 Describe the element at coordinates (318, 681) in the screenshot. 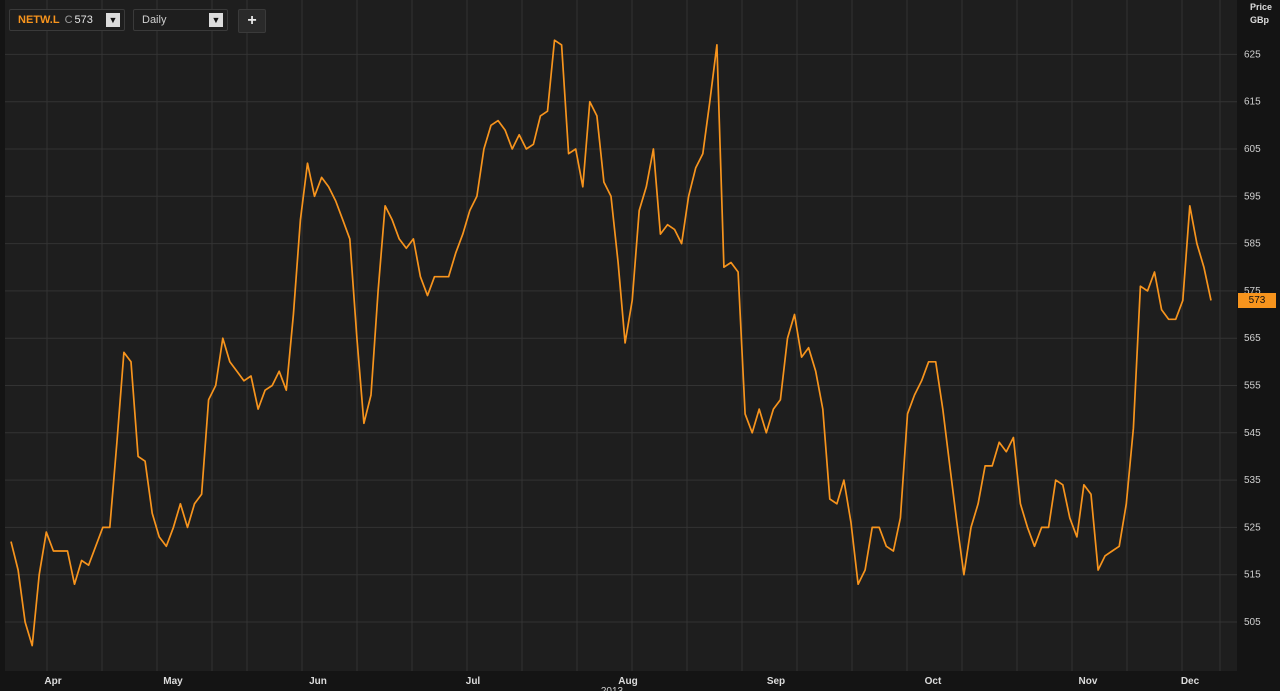

I see `x-tick-label: Jun` at that location.